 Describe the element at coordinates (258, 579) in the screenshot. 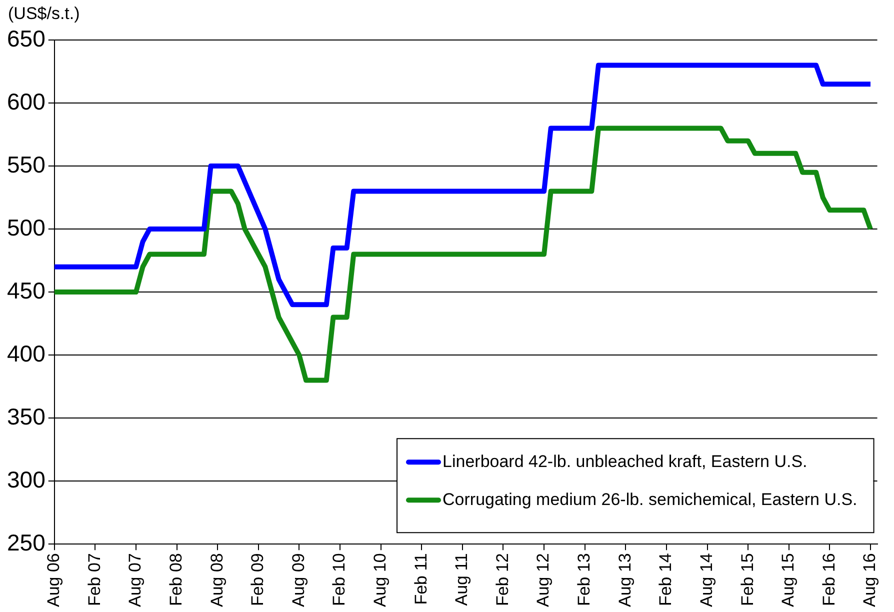

I see `x-tick-label: Feb 09` at that location.